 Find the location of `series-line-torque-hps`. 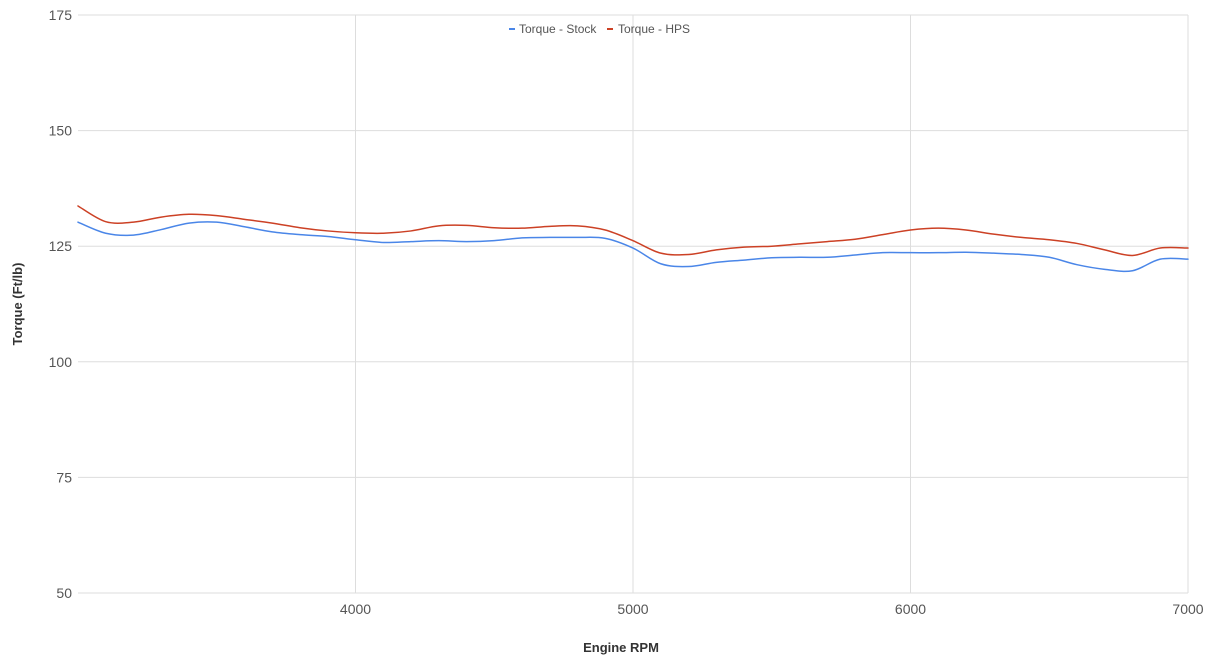

series-line-torque-hps is located at coordinates (633, 231).